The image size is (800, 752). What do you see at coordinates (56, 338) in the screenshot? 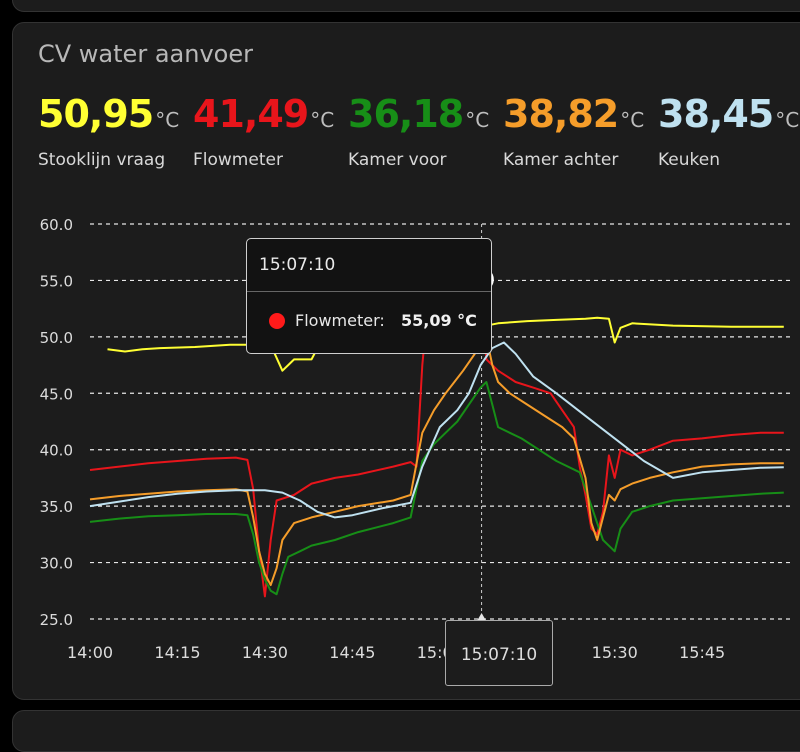
I see `y-tick-label: 50.0` at bounding box center [56, 338].